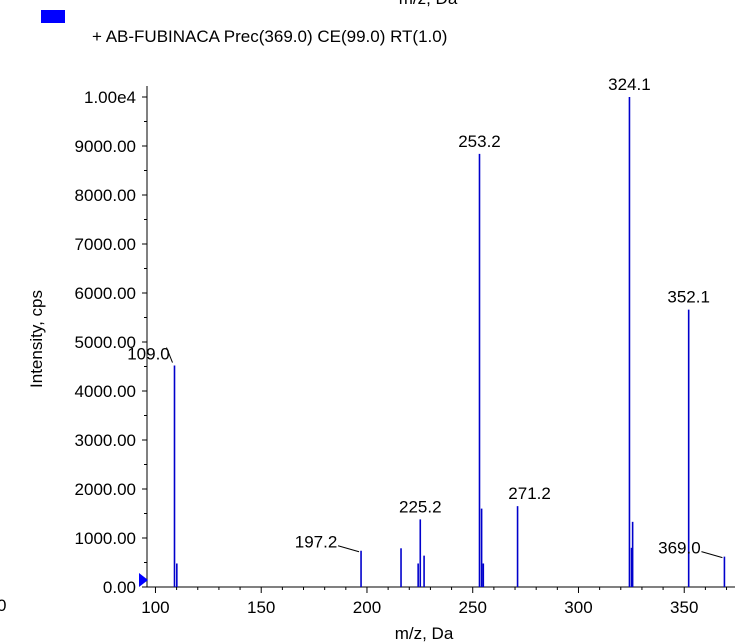 The height and width of the screenshot is (643, 735). Describe the element at coordinates (53, 16) in the screenshot. I see `legend-swatch` at that location.